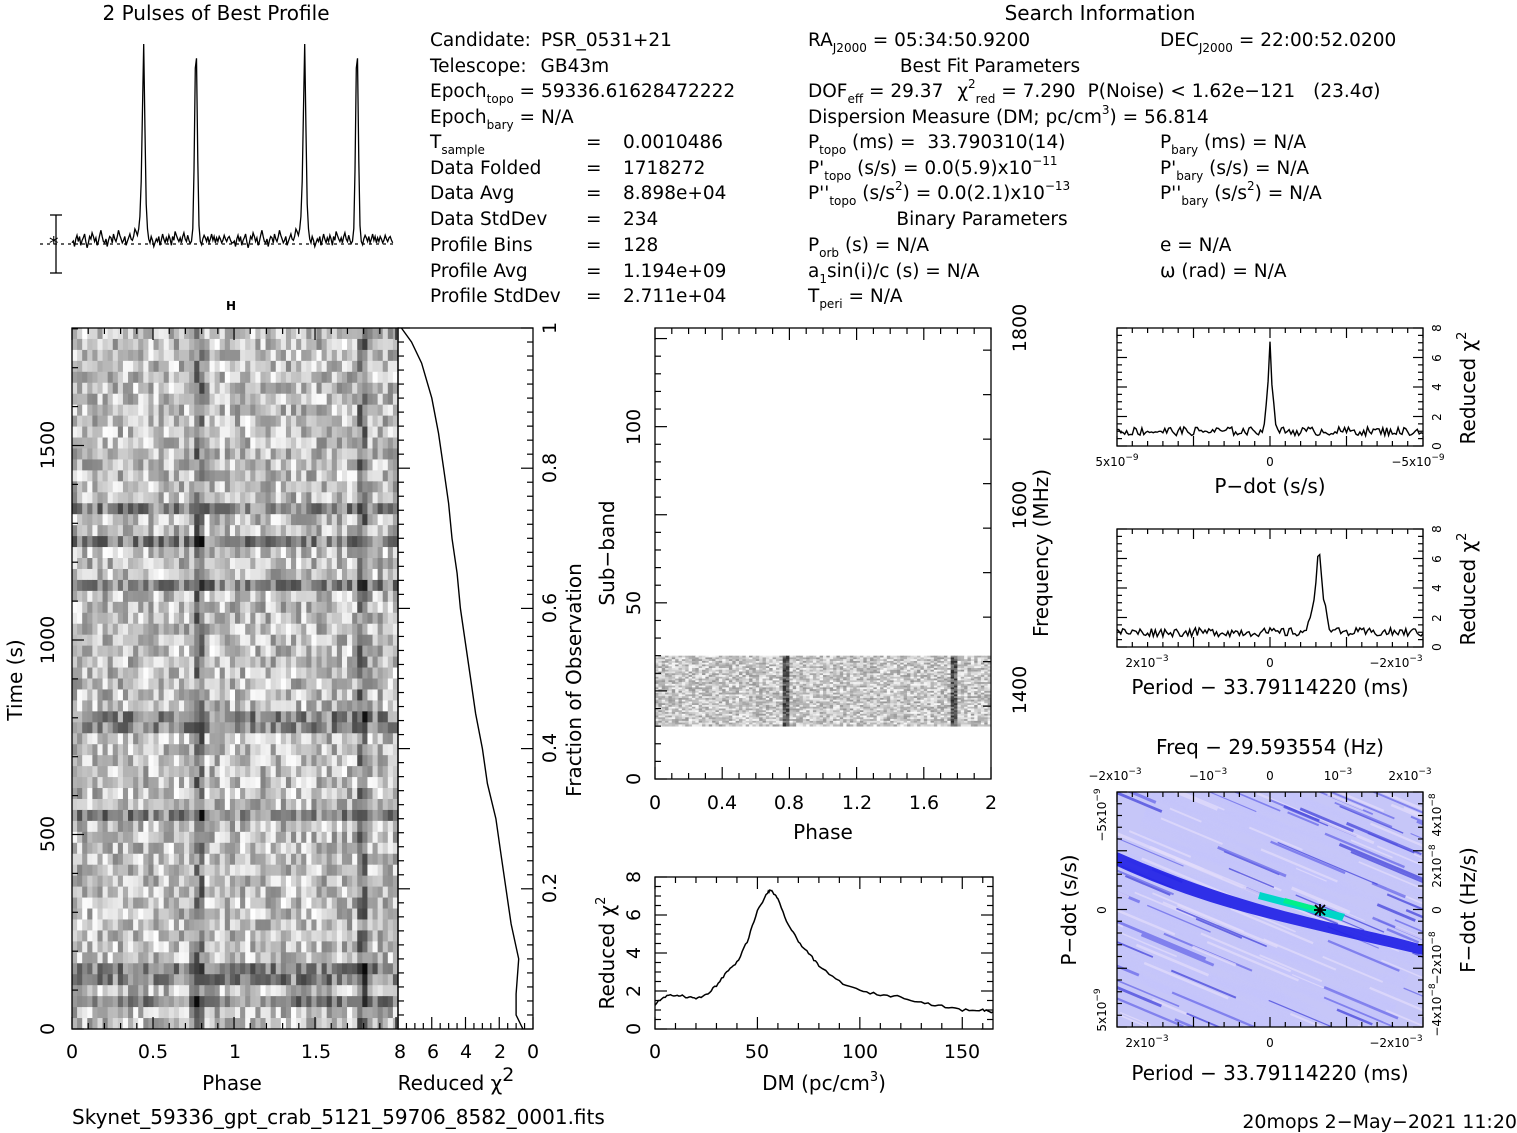 Image resolution: width=1517 pixels, height=1133 pixels. I want to click on epoch-topo-value: 59336.61628472222, so click(638, 91).